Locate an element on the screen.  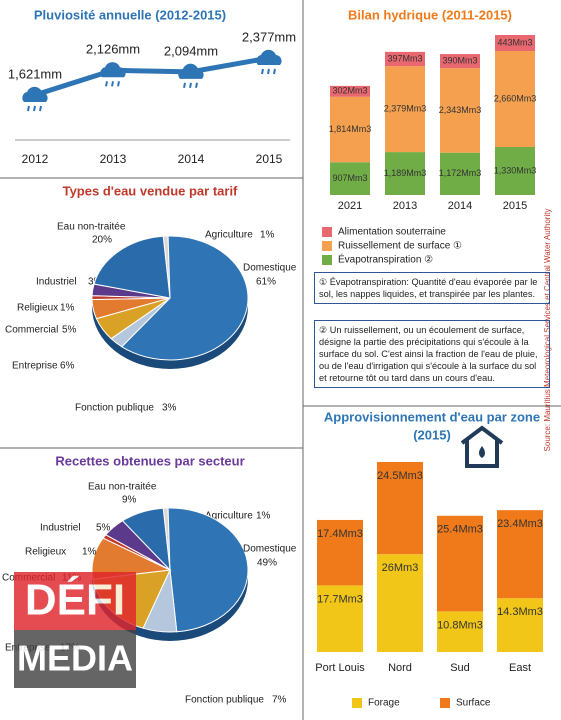
x-tick-label: 2013 is located at coordinates (405, 206).